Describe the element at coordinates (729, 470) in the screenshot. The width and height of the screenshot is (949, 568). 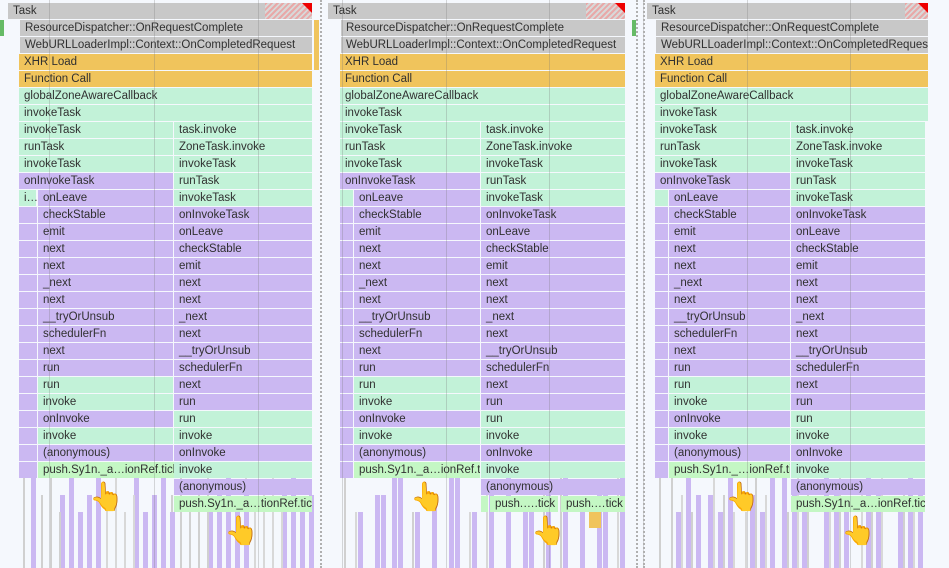
I see `frame-left-20: push.Sy1n._…ionRef.tick` at that location.